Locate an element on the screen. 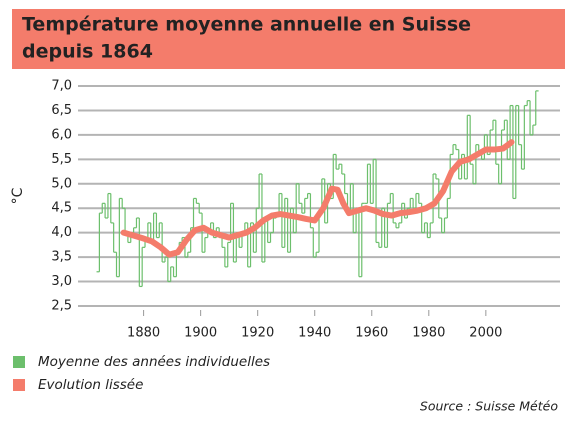 This screenshot has width=576, height=426. legend-label: Evolution lissée is located at coordinates (90, 385).